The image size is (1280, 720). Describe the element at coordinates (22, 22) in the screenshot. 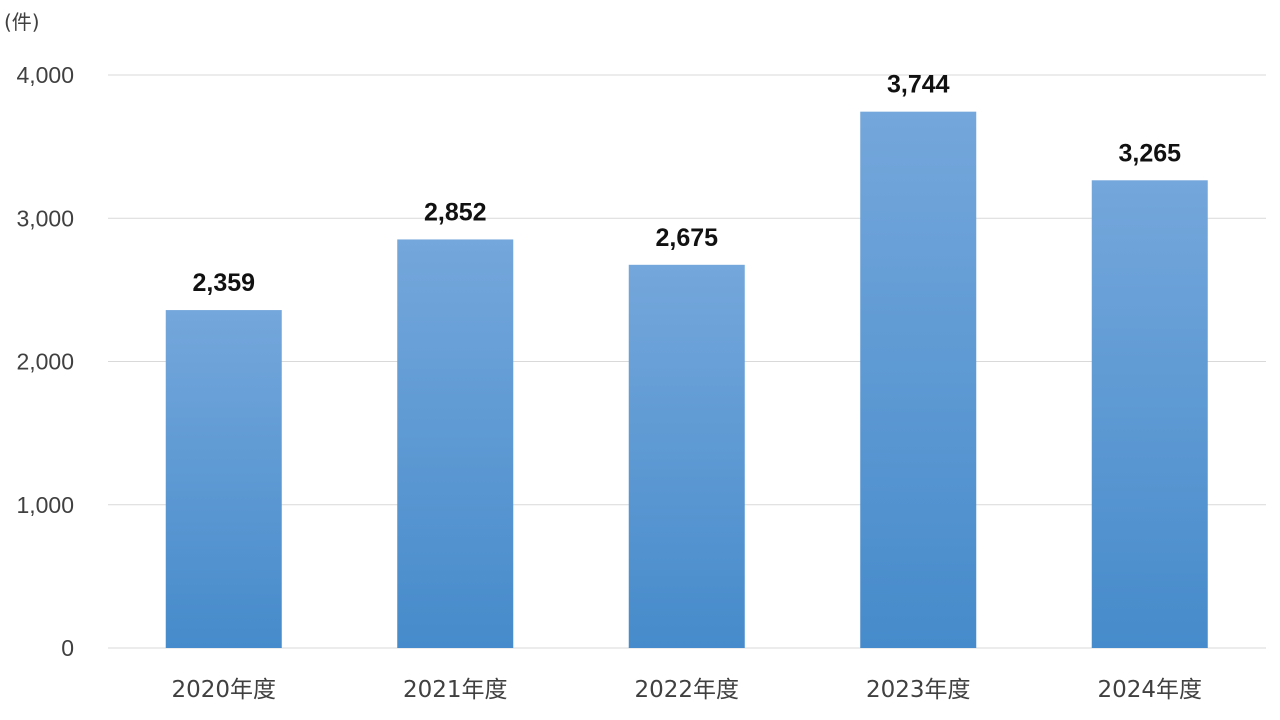

I see `y-axis-unit-label: (件)` at that location.